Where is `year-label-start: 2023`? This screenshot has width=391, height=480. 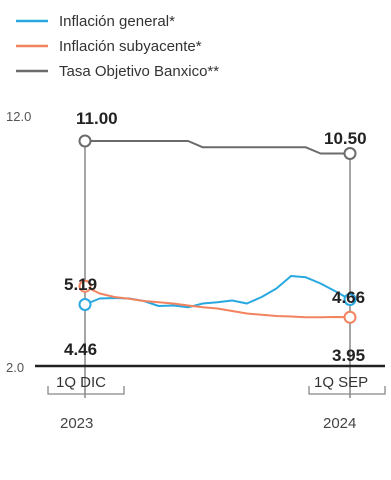
year-label-start: 2023 is located at coordinates (76, 423).